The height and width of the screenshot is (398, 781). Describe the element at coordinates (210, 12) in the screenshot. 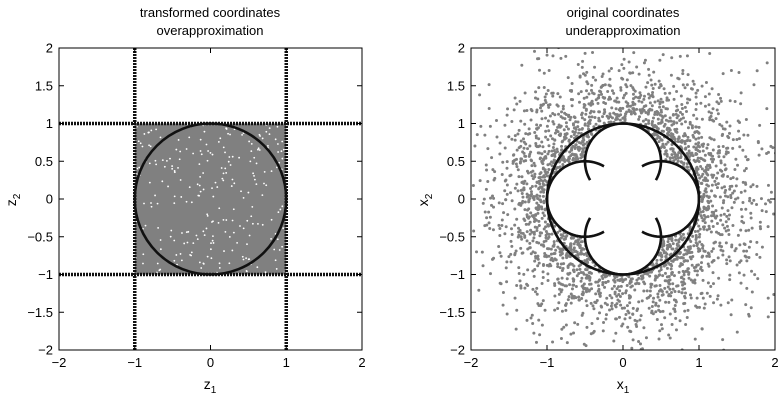

I see `left-plot-title-line-1: transformed coordinates` at that location.